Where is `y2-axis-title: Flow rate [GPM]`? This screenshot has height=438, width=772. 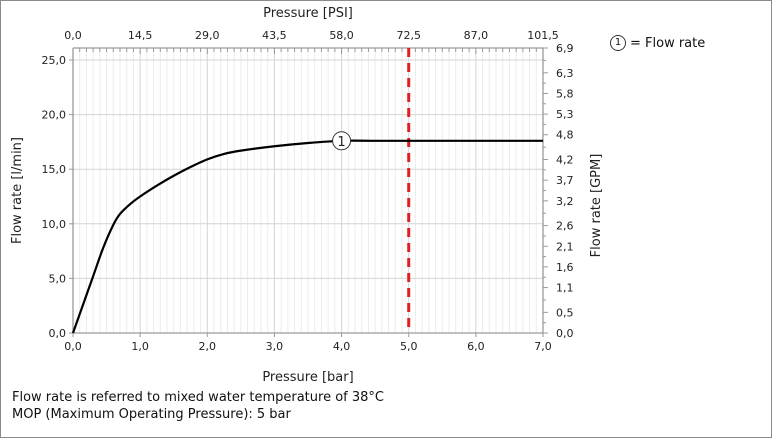
y2-axis-title: Flow rate [GPM] is located at coordinates (596, 206).